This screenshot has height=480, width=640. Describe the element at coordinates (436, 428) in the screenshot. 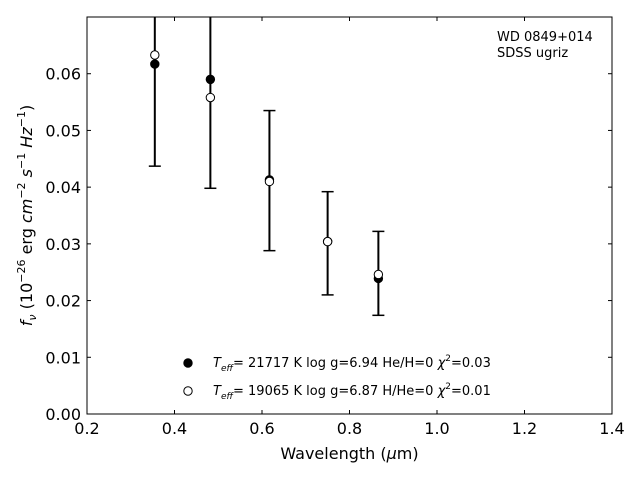

I see `x-tick-label: 1.0` at that location.